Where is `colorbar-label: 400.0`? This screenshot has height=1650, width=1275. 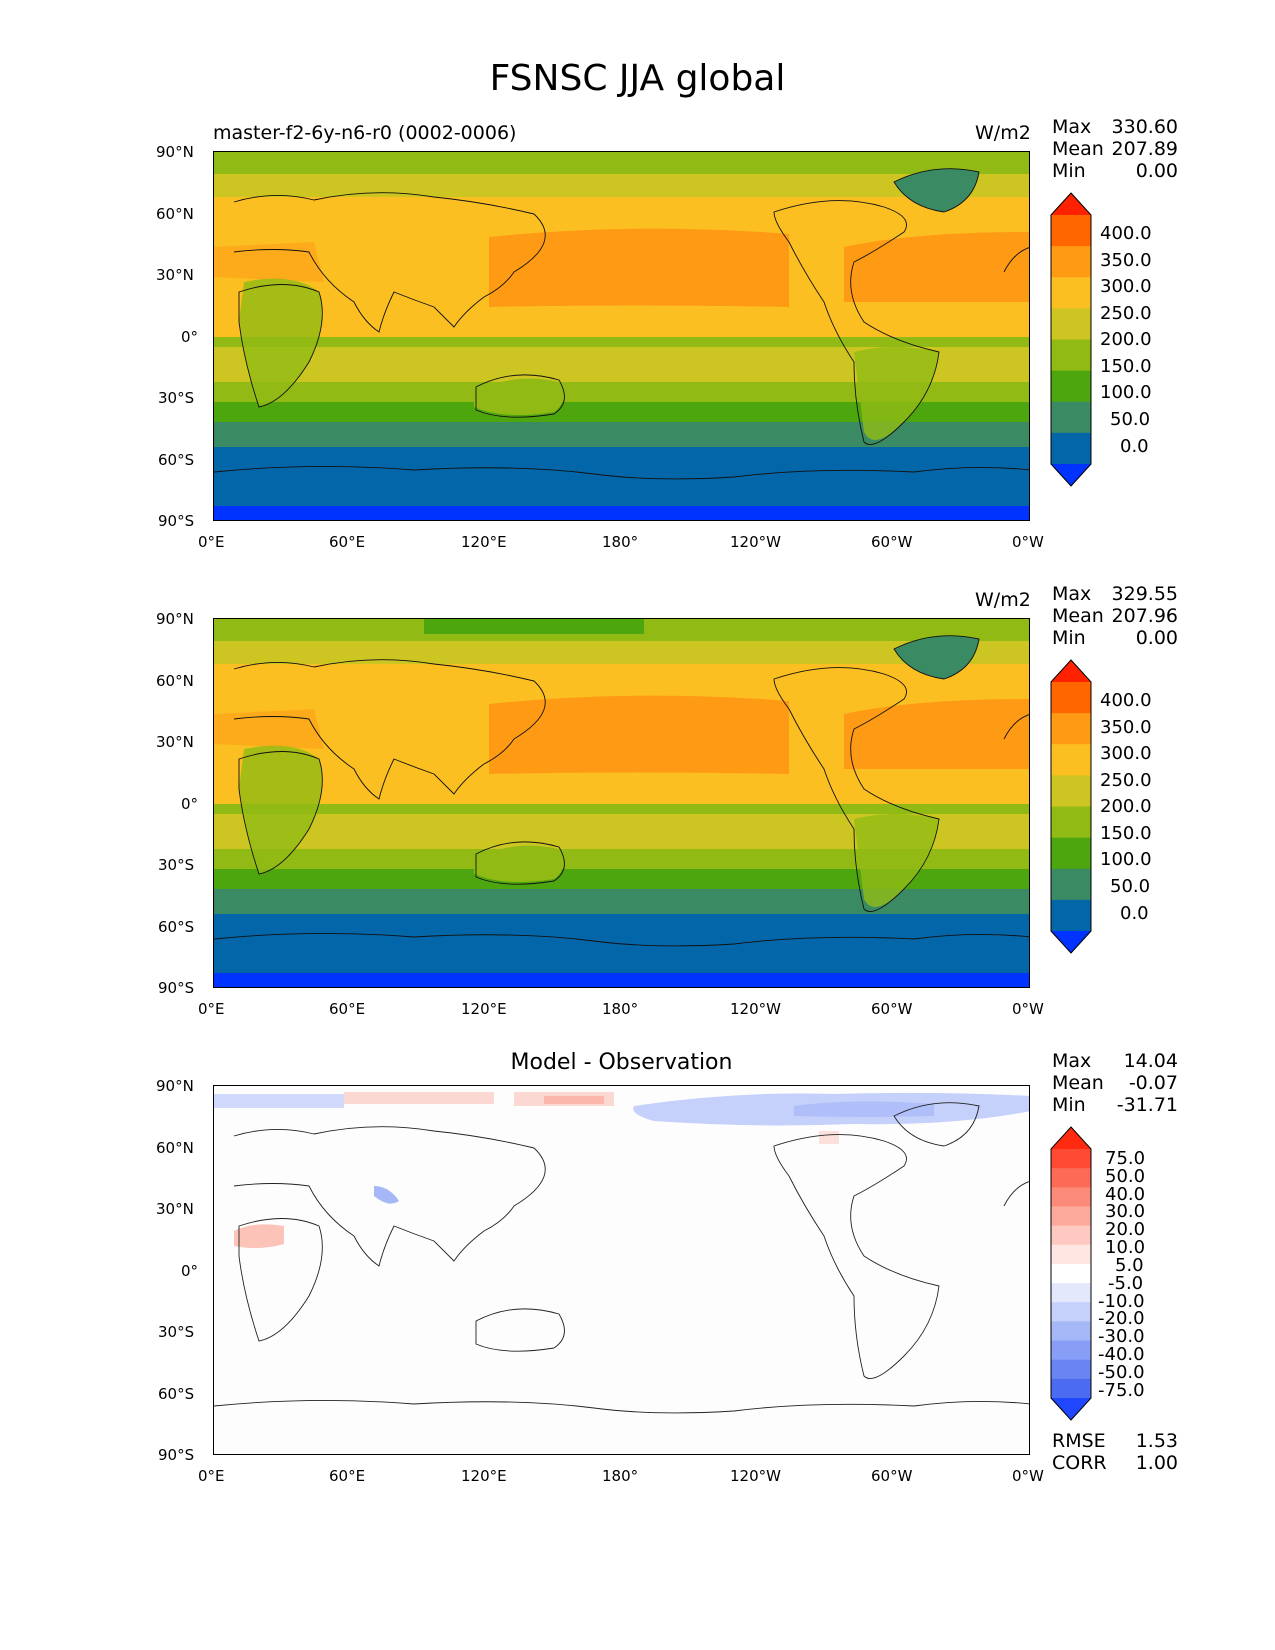 colorbar-label: 400.0 is located at coordinates (1126, 233).